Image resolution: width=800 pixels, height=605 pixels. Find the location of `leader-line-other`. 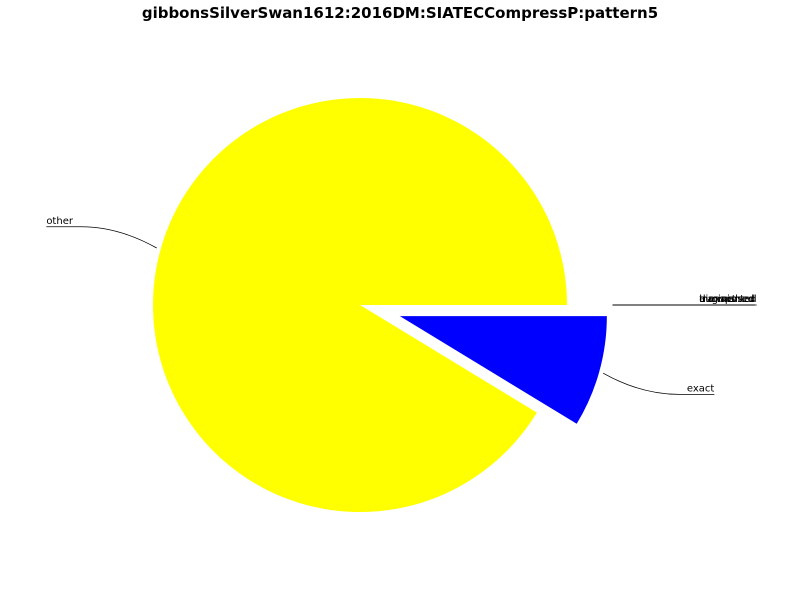

leader-line-other is located at coordinates (101, 237).